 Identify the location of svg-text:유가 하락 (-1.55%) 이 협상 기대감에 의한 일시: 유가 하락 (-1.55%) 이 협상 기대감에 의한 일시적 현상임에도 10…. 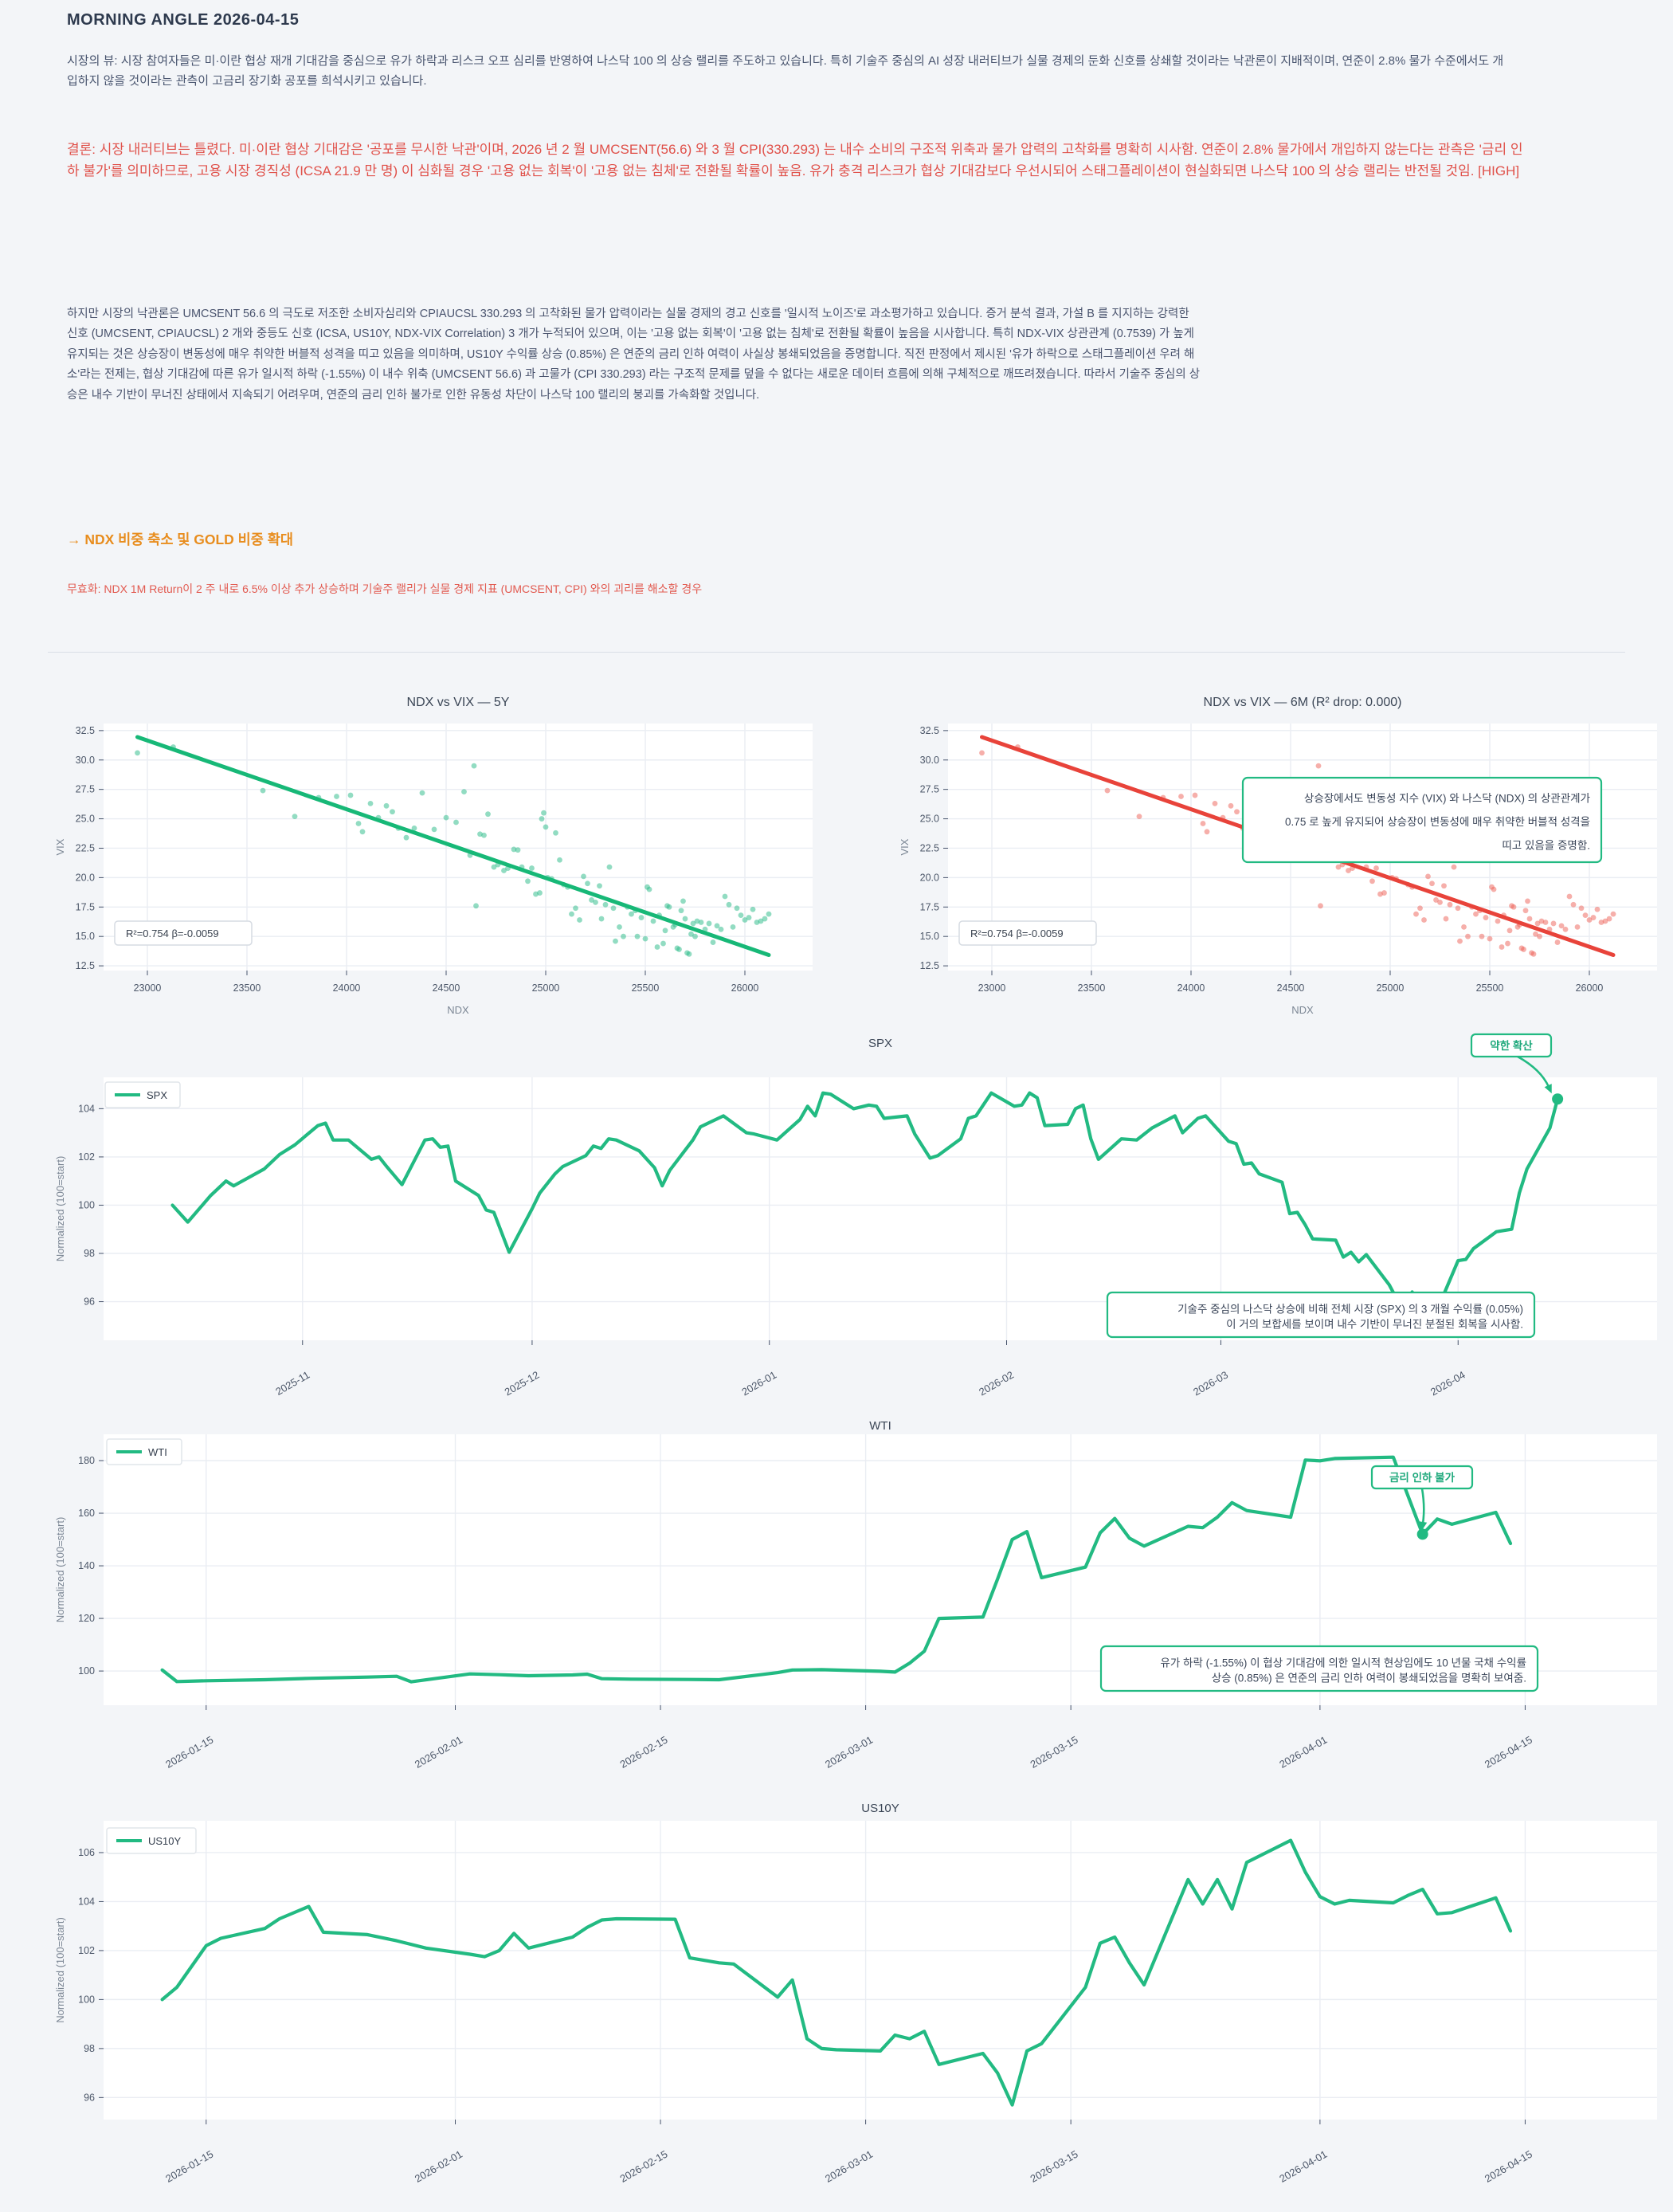
(1343, 1663).